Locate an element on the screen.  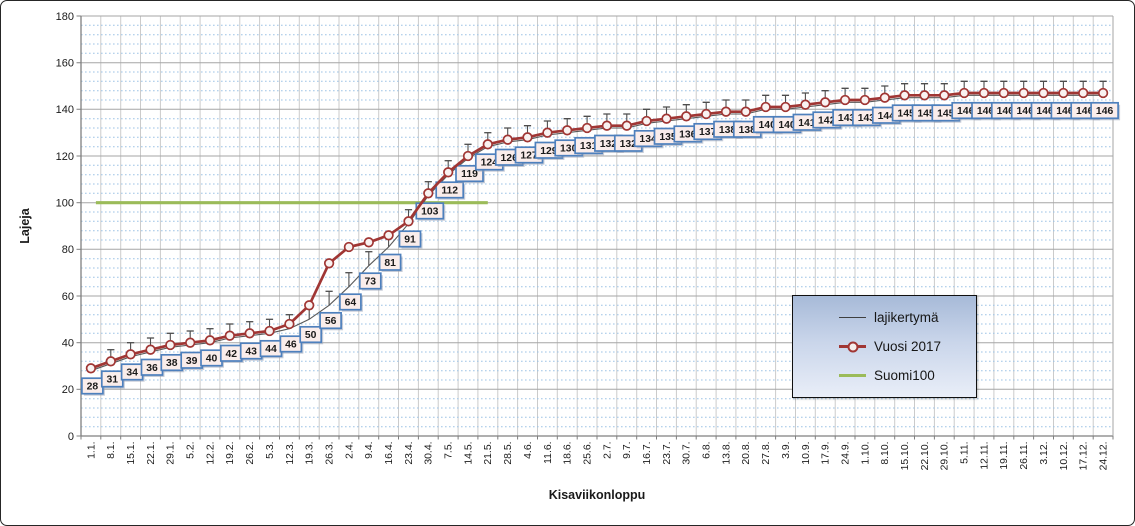
x-tick-label: 3.9. is located at coordinates (786, 450).